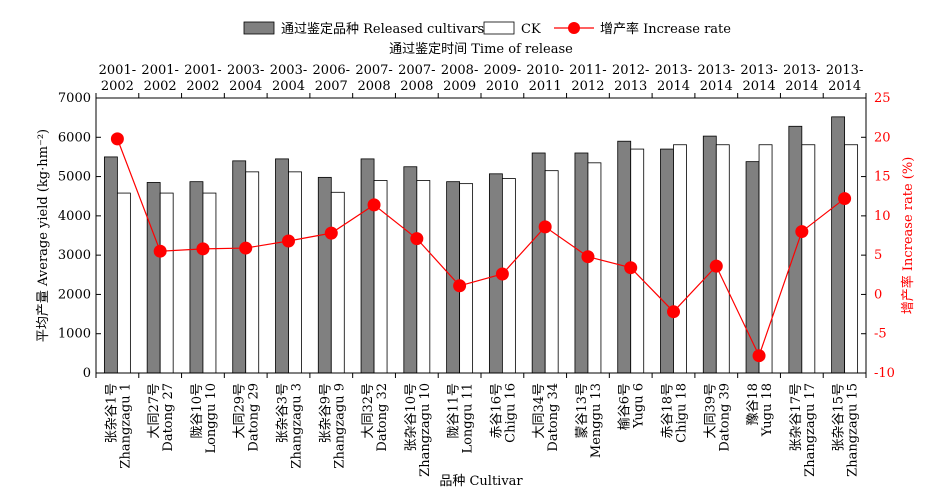 This screenshot has width=944, height=503. Describe the element at coordinates (882, 98) in the screenshot. I see `y2-tick-label: 25` at that location.